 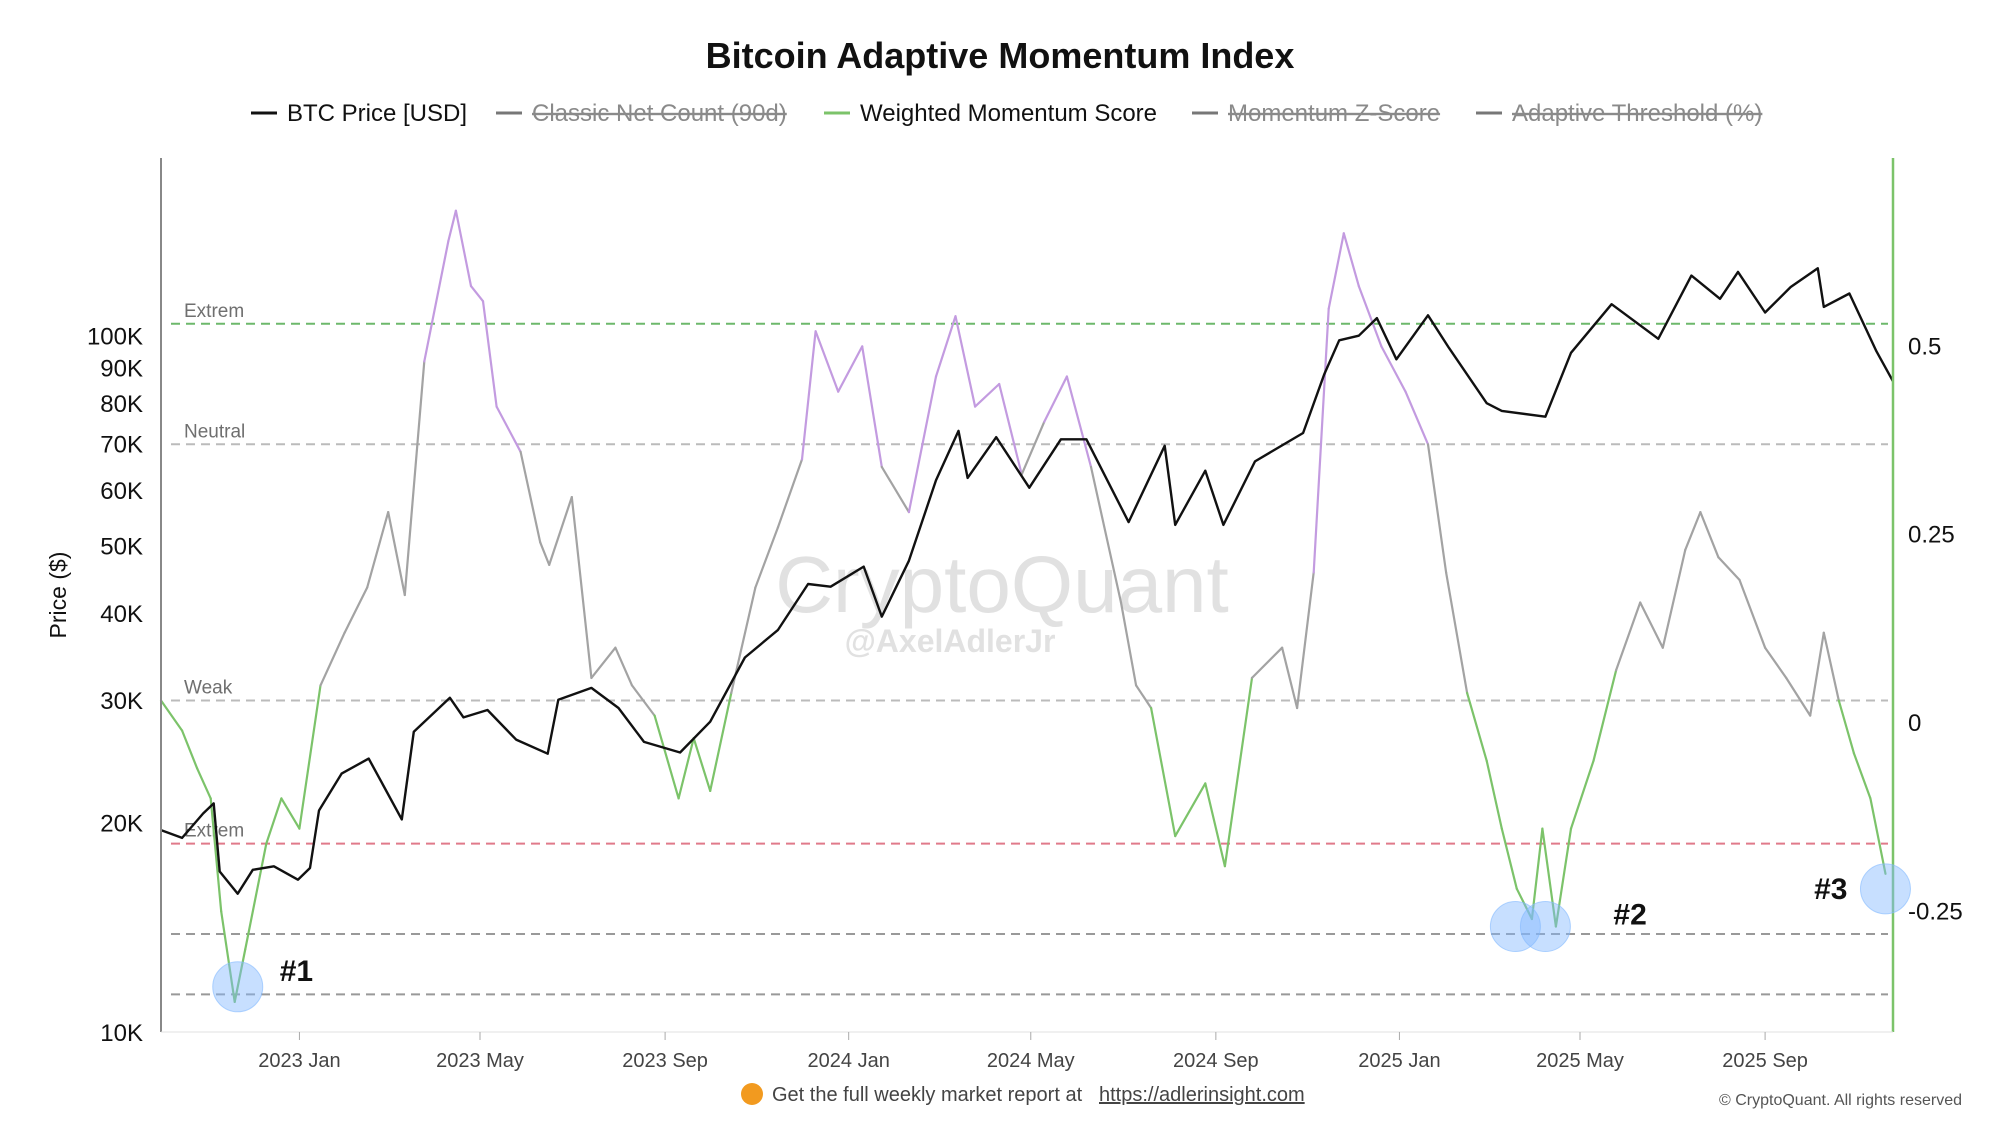 What do you see at coordinates (1002, 584) in the screenshot?
I see `watermark-brand: CryptoQuant` at bounding box center [1002, 584].